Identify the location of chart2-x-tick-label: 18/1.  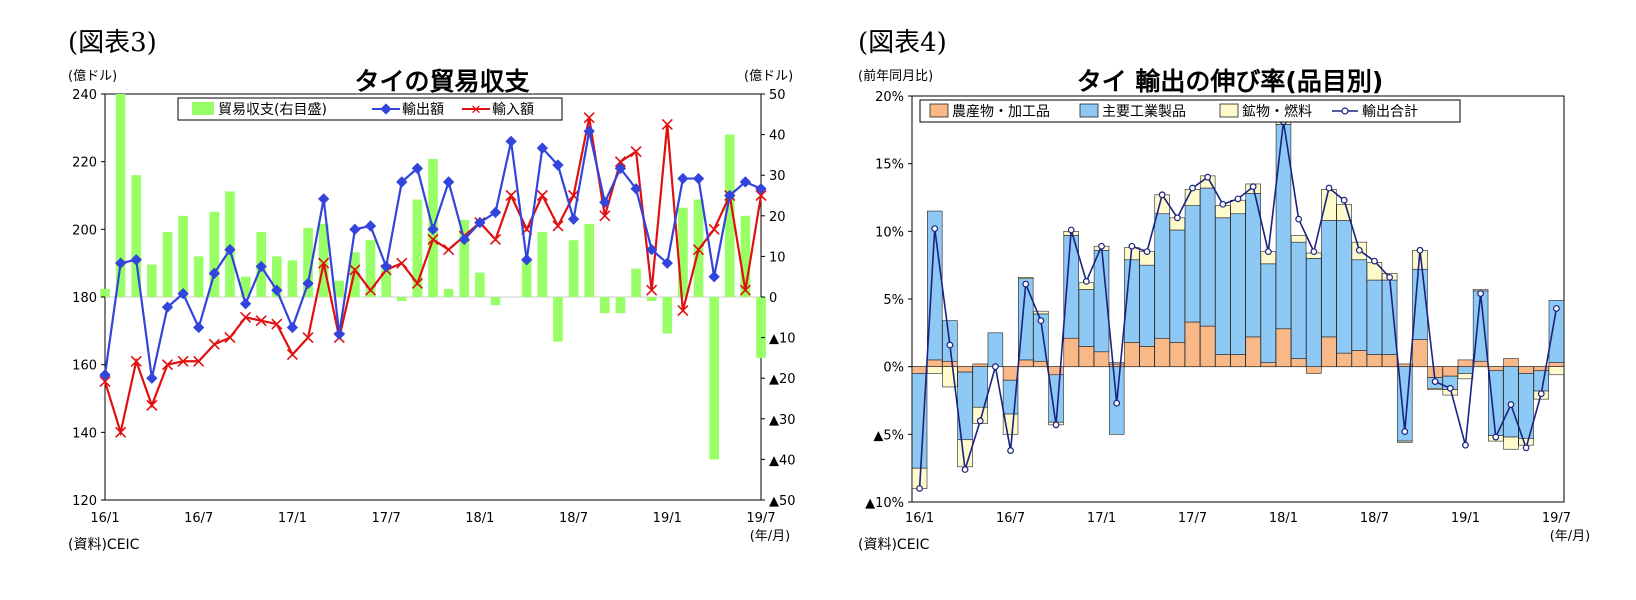
(1283, 518).